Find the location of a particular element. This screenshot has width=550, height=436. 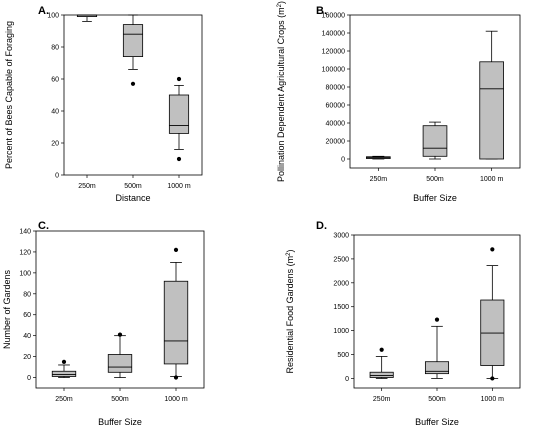

panel-c-ytick-label: 100 is located at coordinates (25, 273).